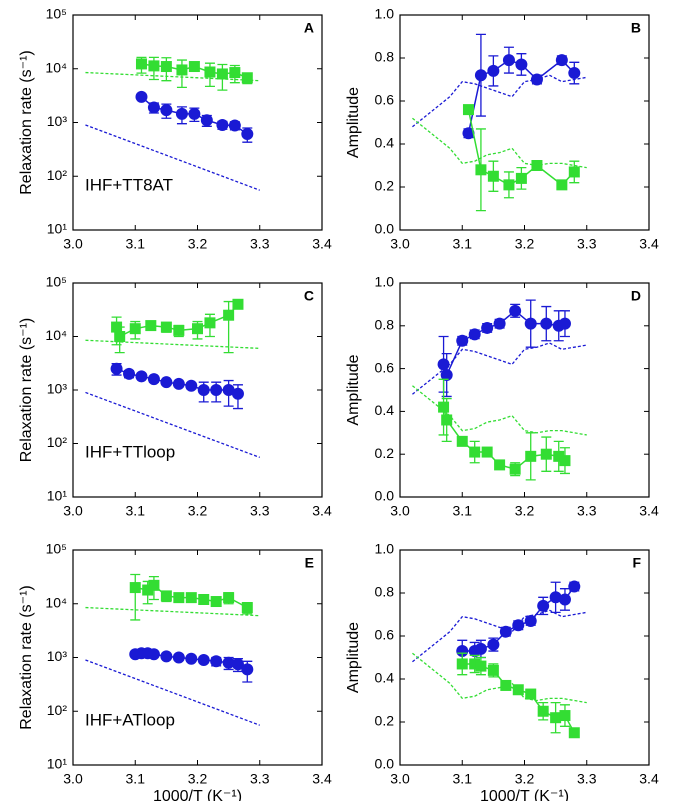  I want to click on y-tick-label: 0.2, so click(385, 186).